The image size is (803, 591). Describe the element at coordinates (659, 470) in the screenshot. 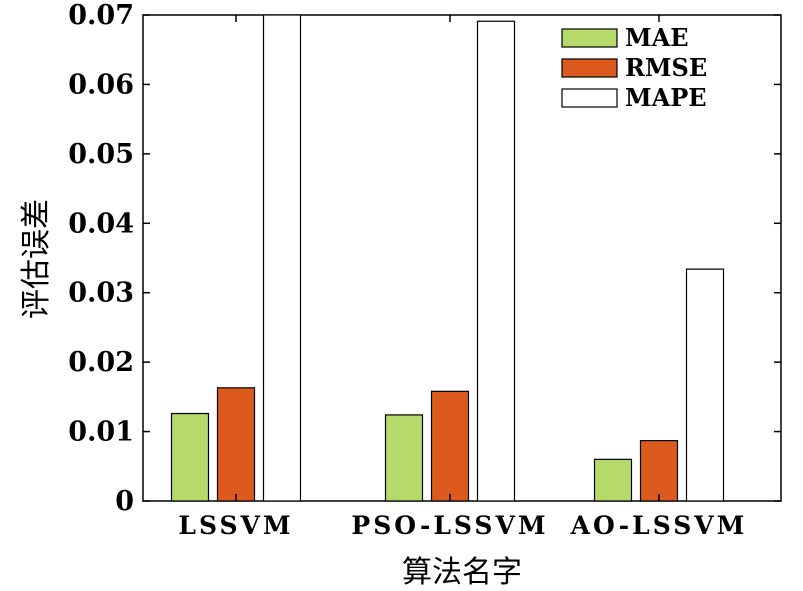

I see `bar-rmse-ao-lssvm` at that location.